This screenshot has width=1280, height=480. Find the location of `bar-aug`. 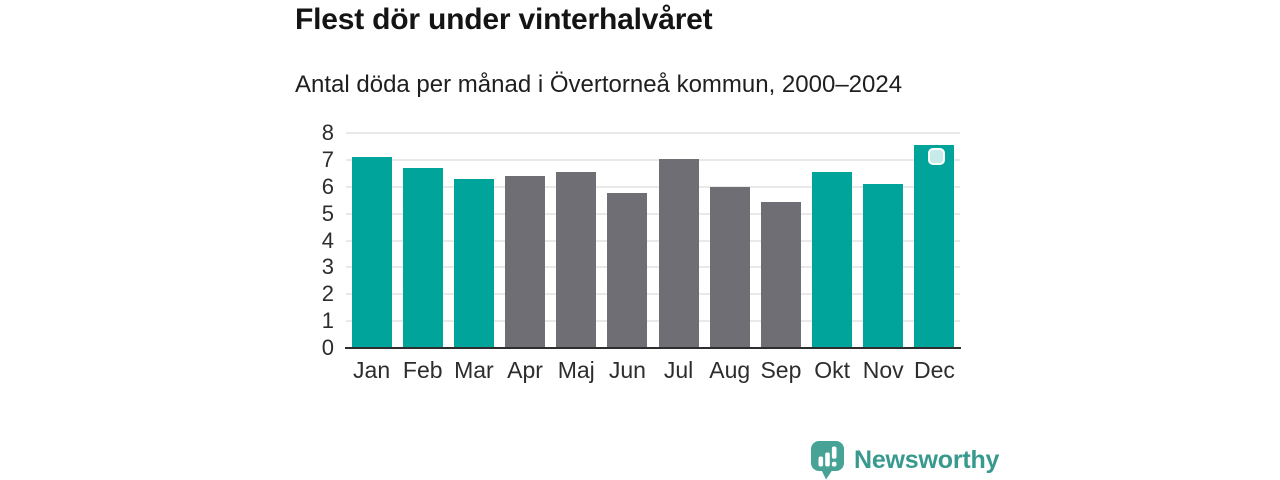

bar-aug is located at coordinates (729, 267).